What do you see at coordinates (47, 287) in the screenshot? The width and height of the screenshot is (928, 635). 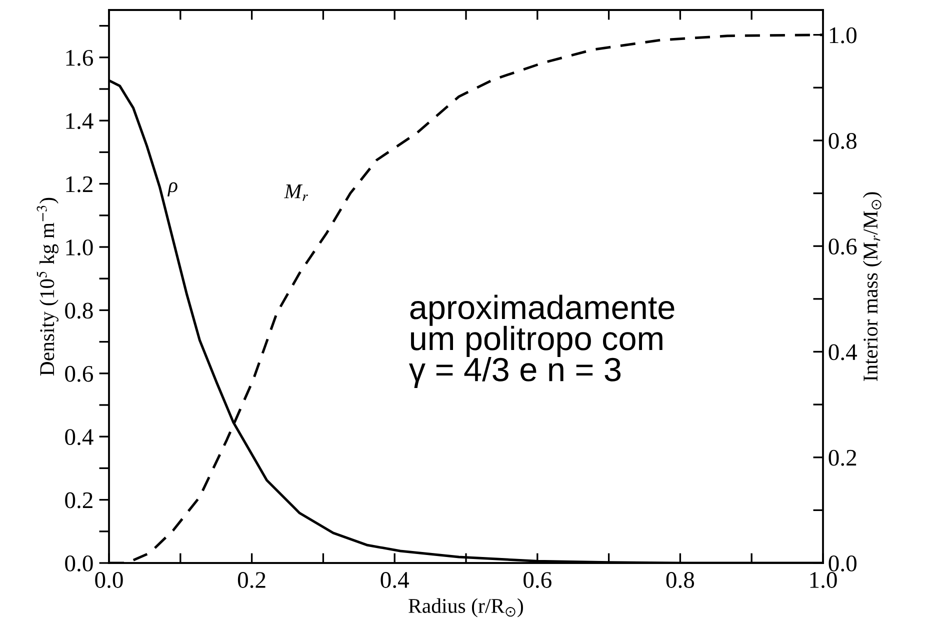 I see `y-axis-title: Density (10$^{5}$ kg m$^{−3}$)` at bounding box center [47, 287].